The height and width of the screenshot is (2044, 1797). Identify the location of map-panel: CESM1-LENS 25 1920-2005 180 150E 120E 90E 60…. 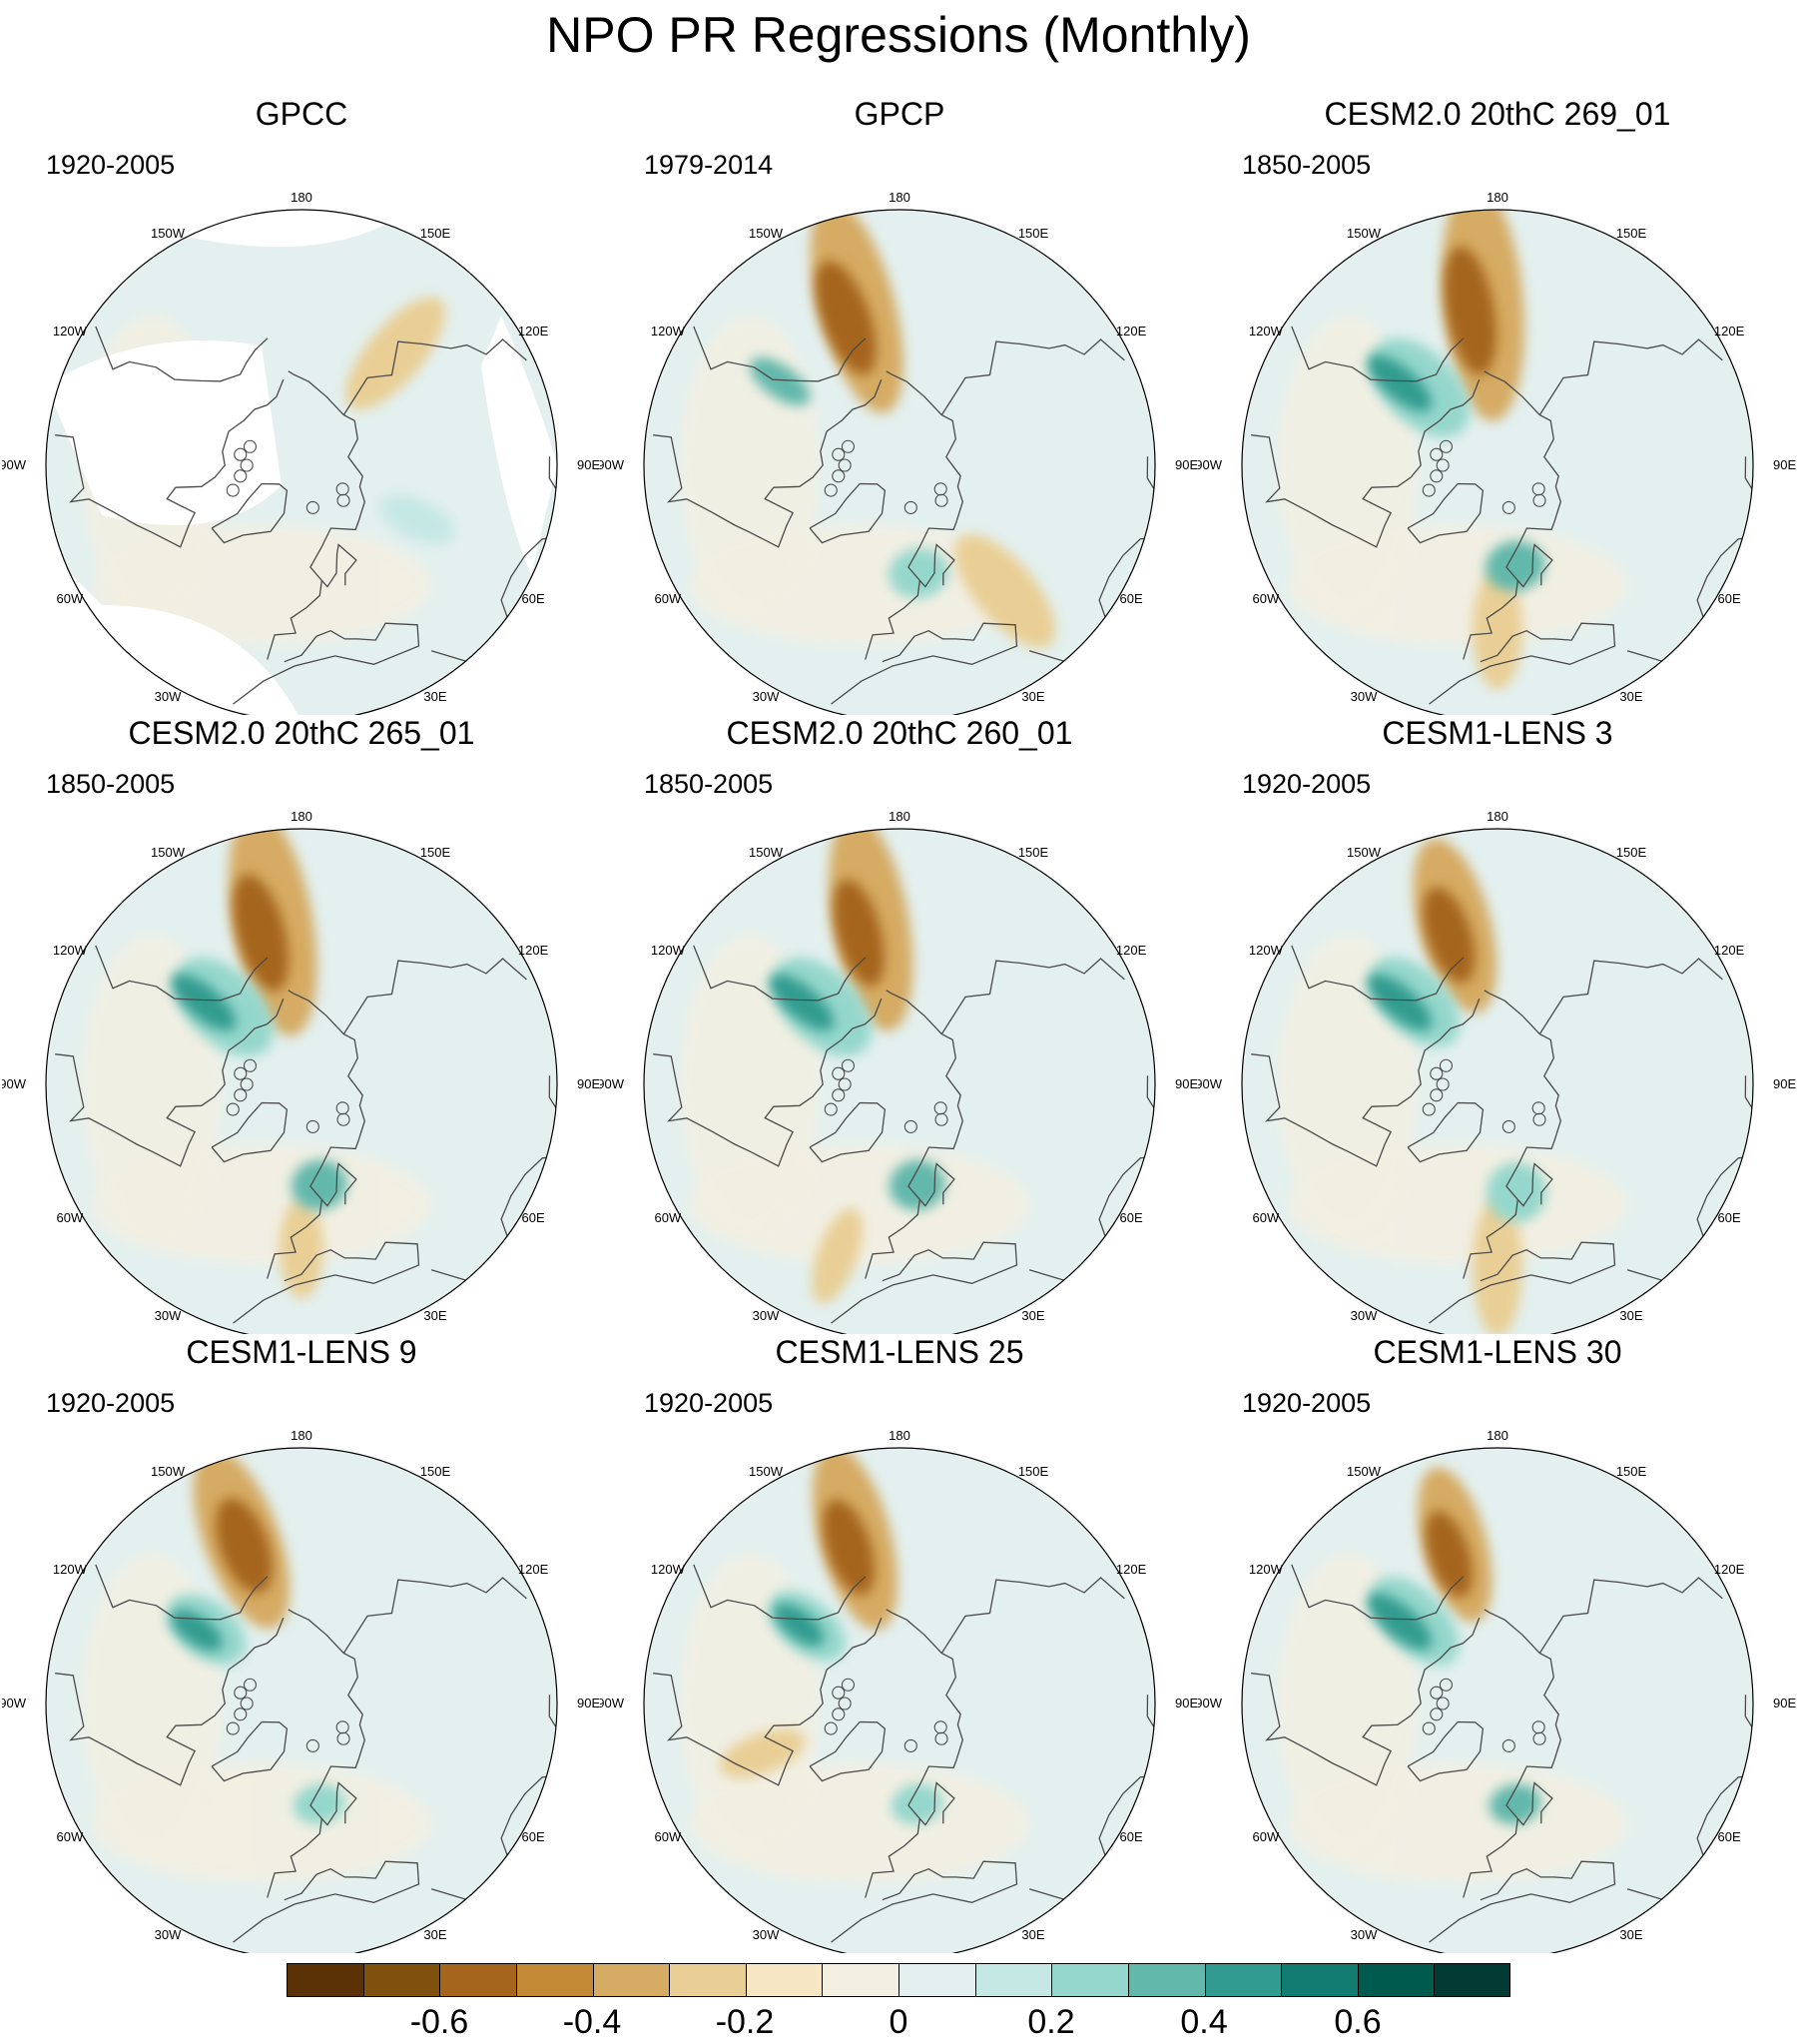
(899, 1643).